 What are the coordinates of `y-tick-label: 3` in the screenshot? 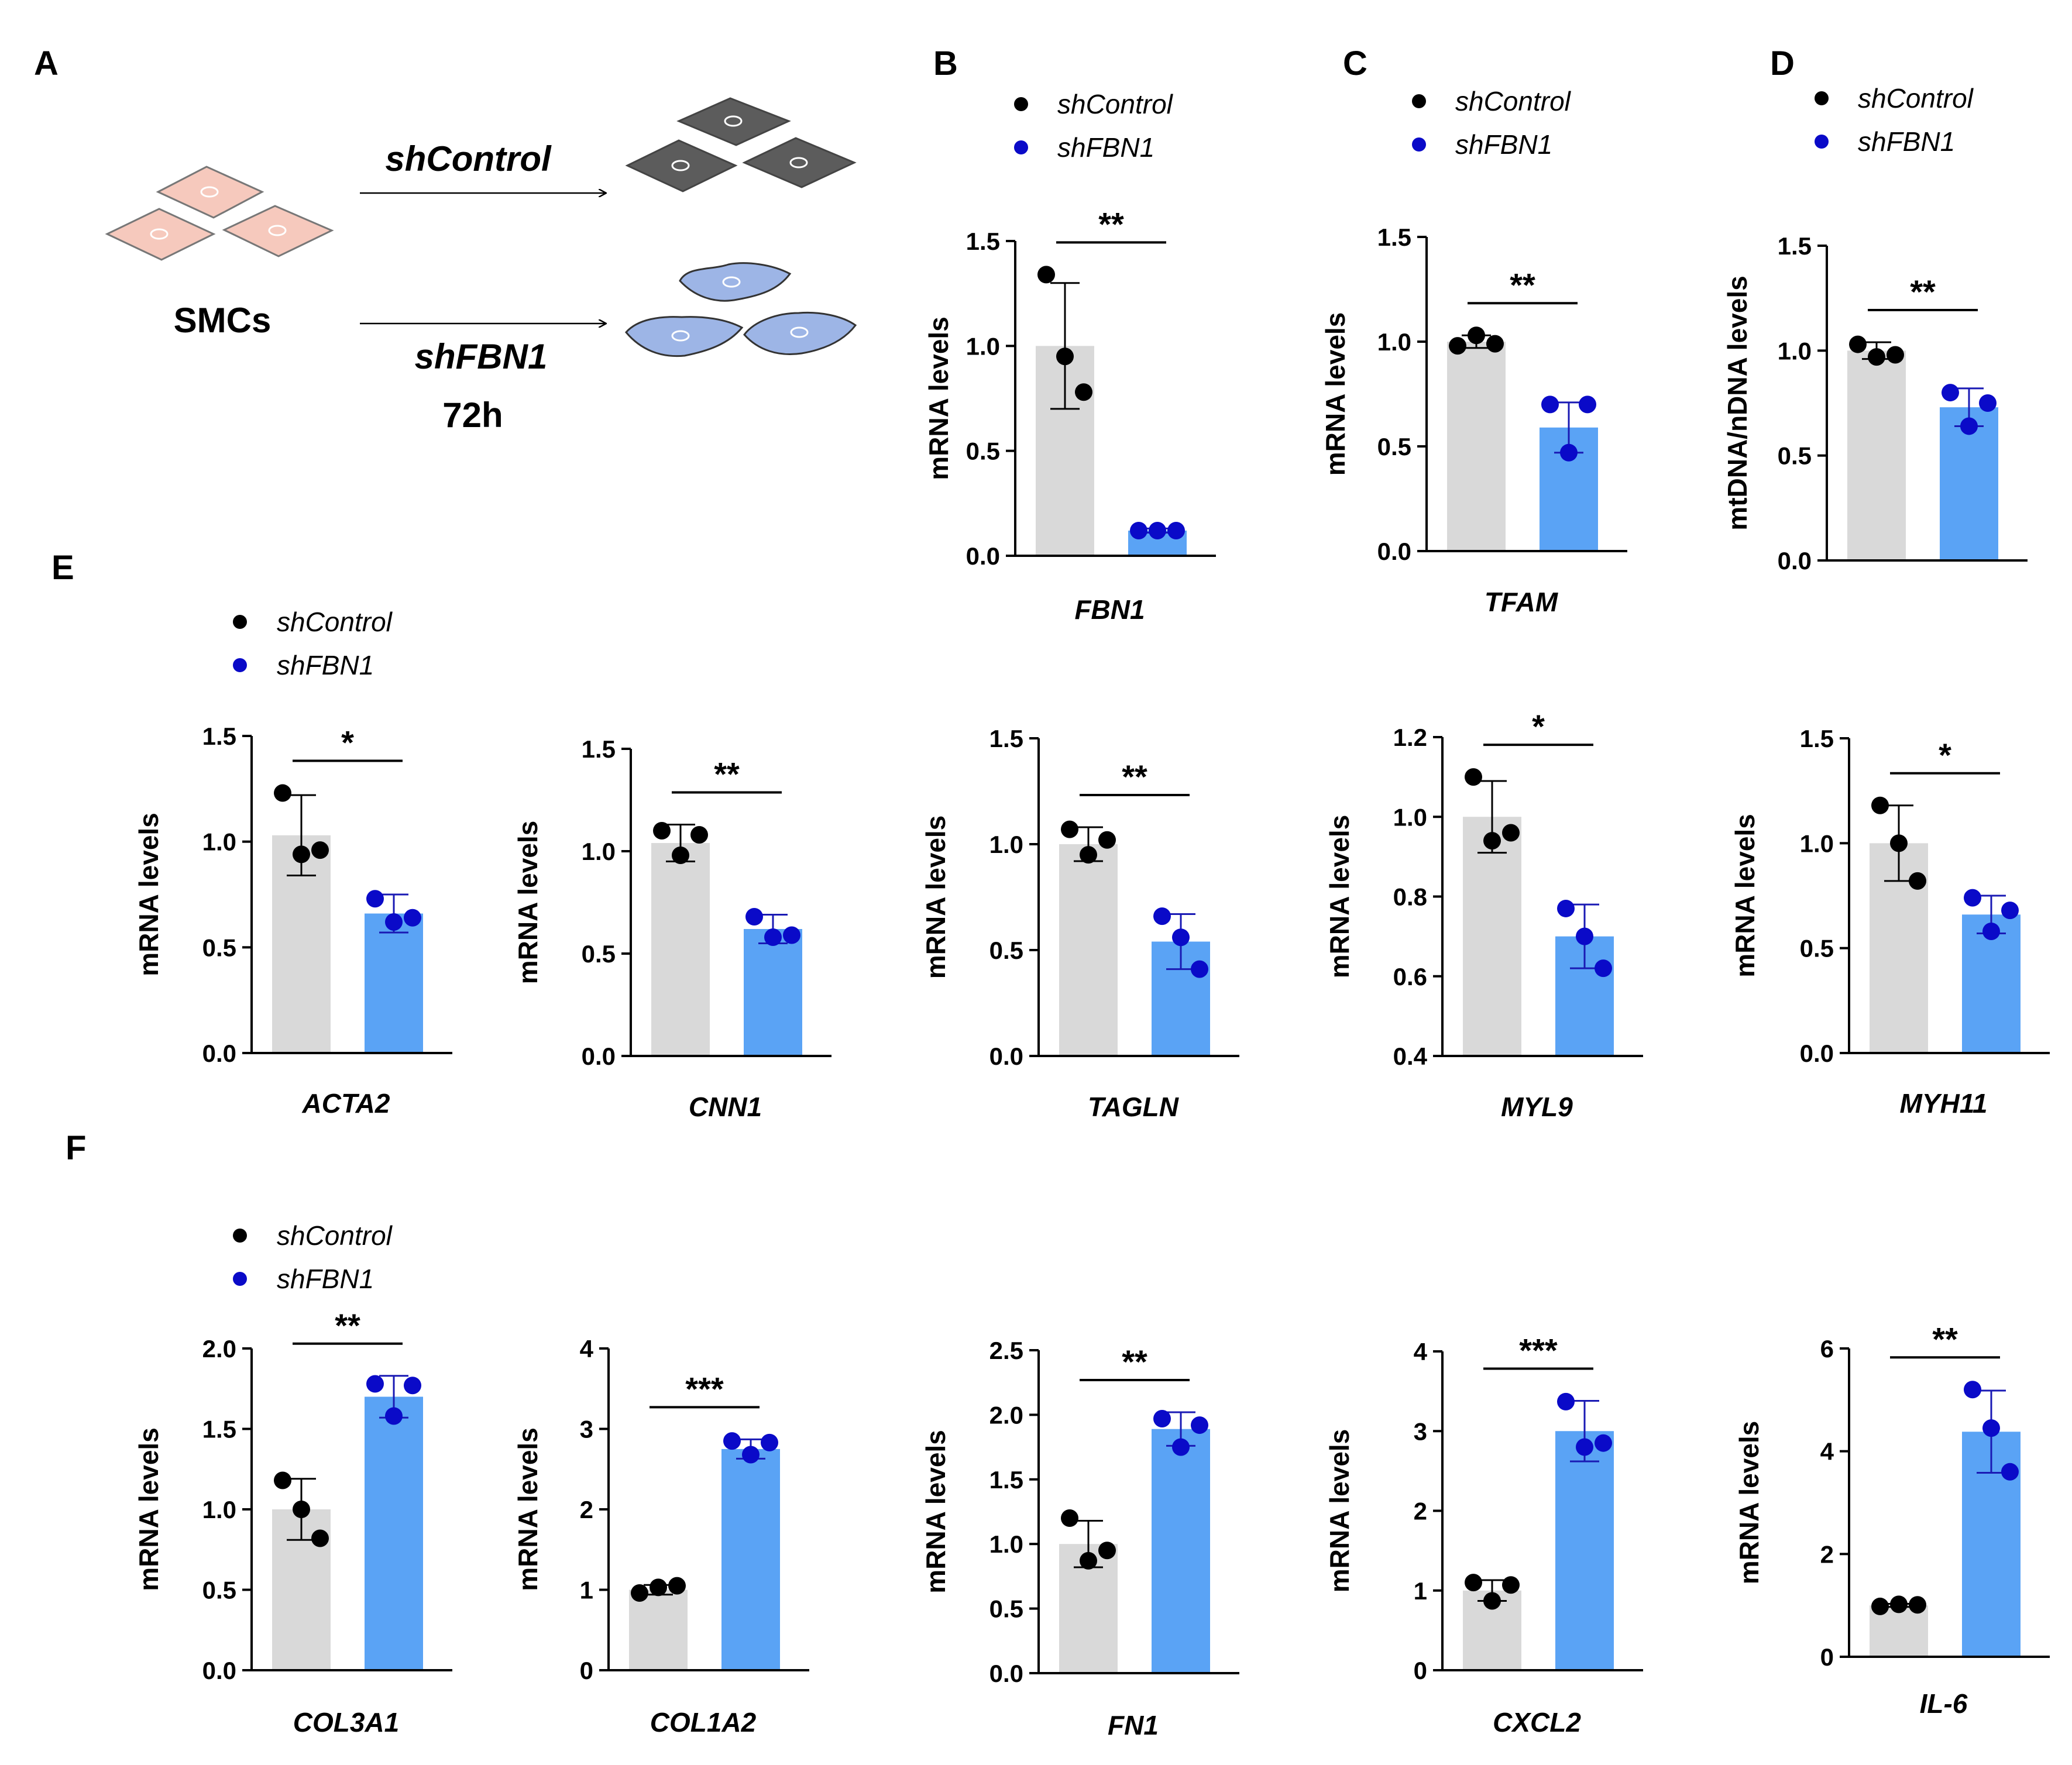 It's located at (1421, 1431).